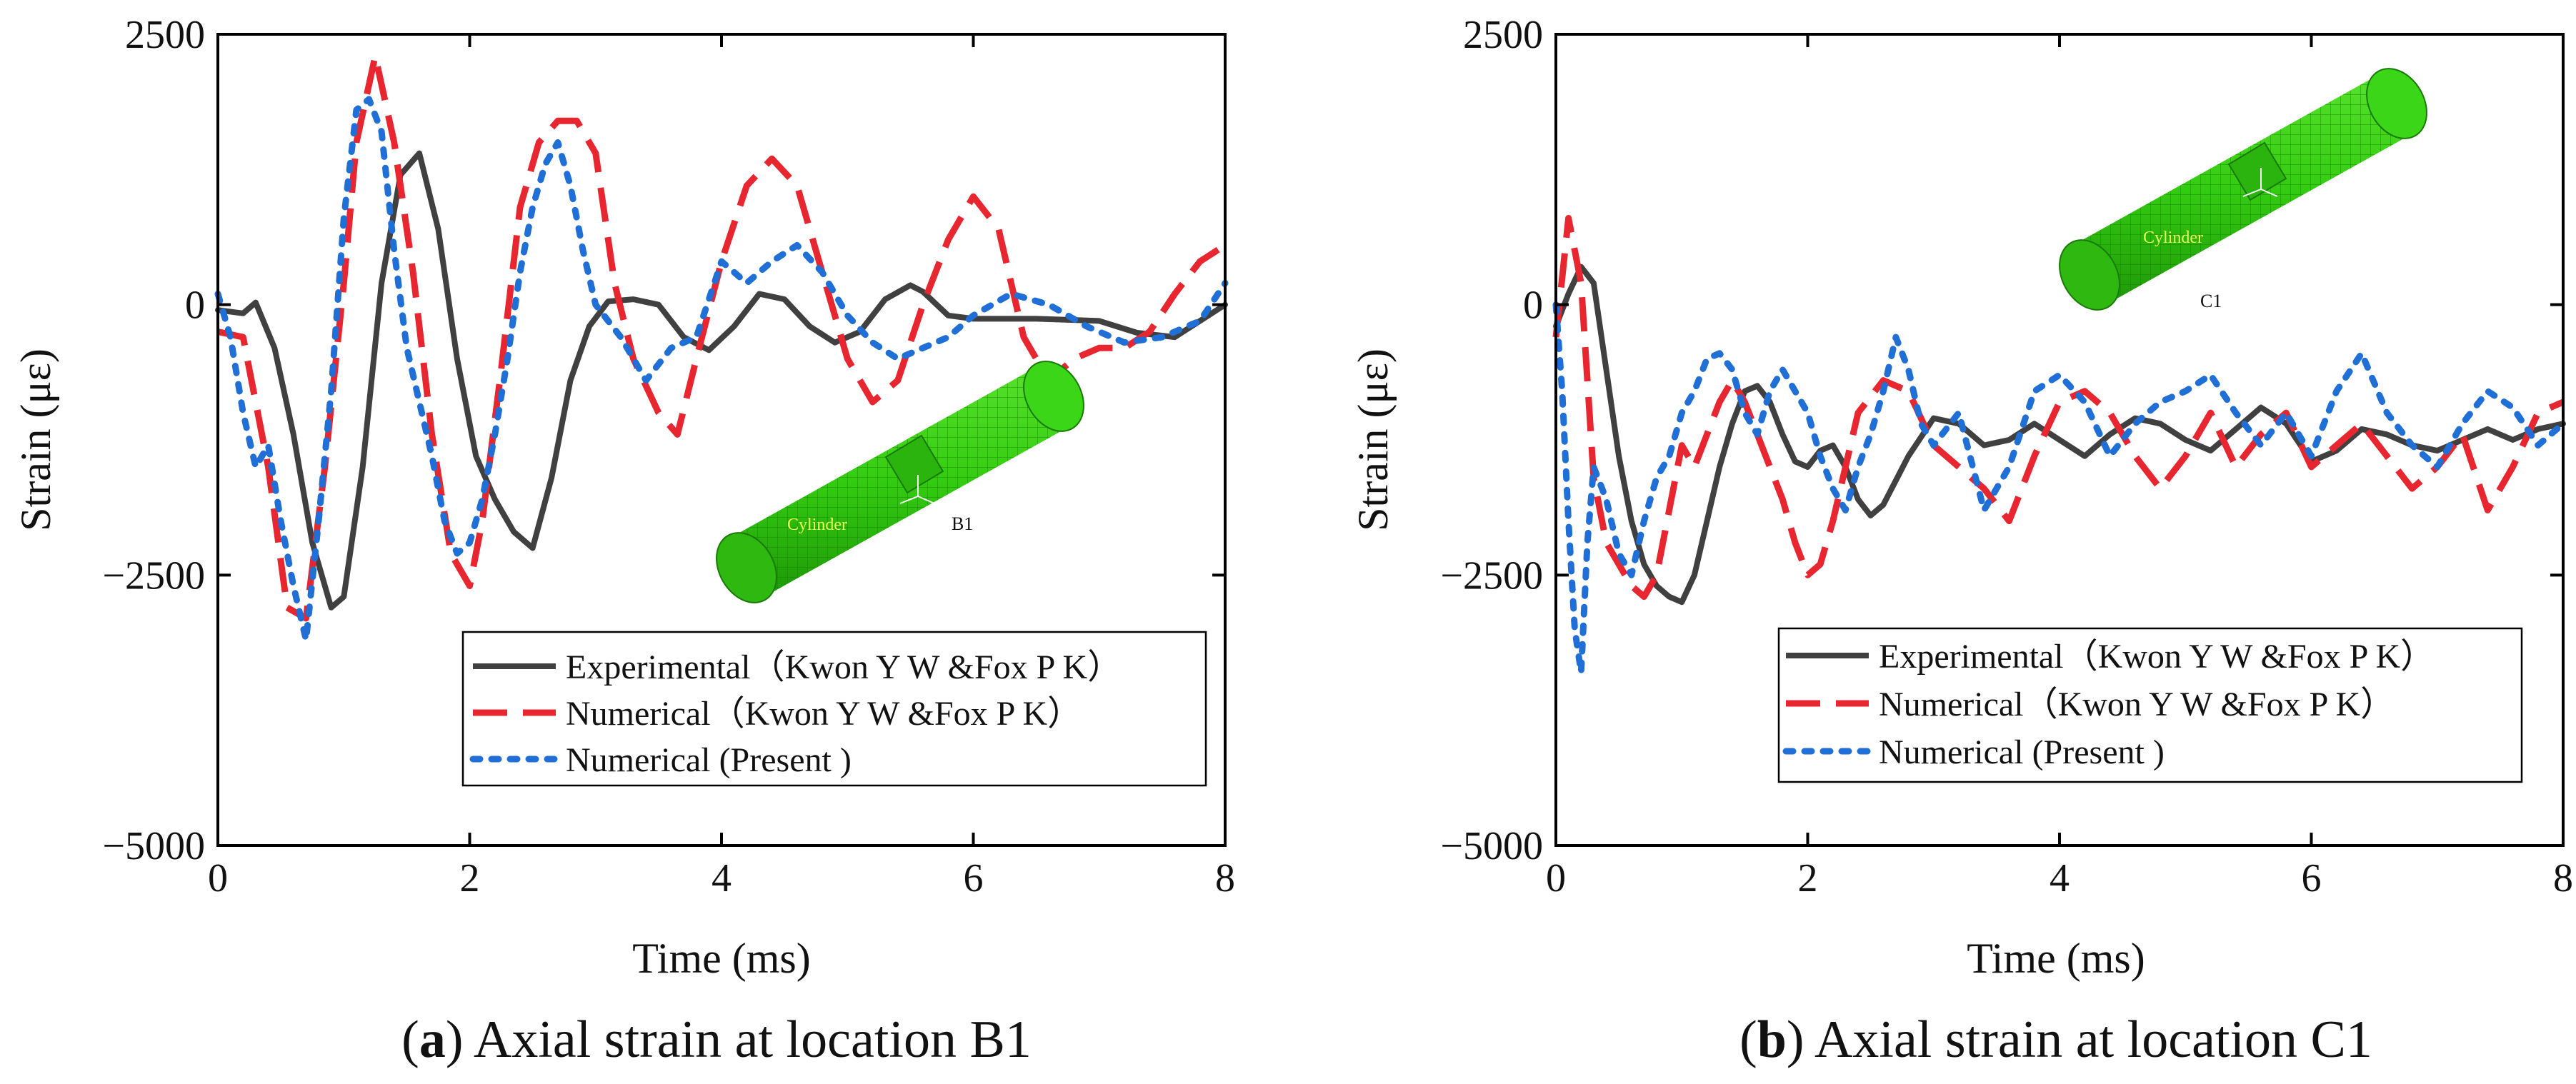 The image size is (2576, 1084). Describe the element at coordinates (2211, 301) in the screenshot. I see `inset-point-label-c1: C1` at that location.